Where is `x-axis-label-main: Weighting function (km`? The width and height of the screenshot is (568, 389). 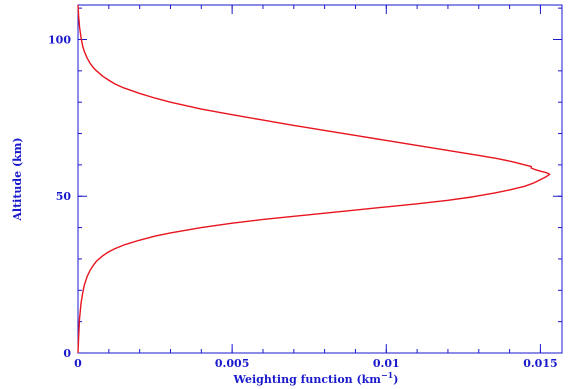
x-axis-label-main: Weighting function (km is located at coordinates (307, 379).